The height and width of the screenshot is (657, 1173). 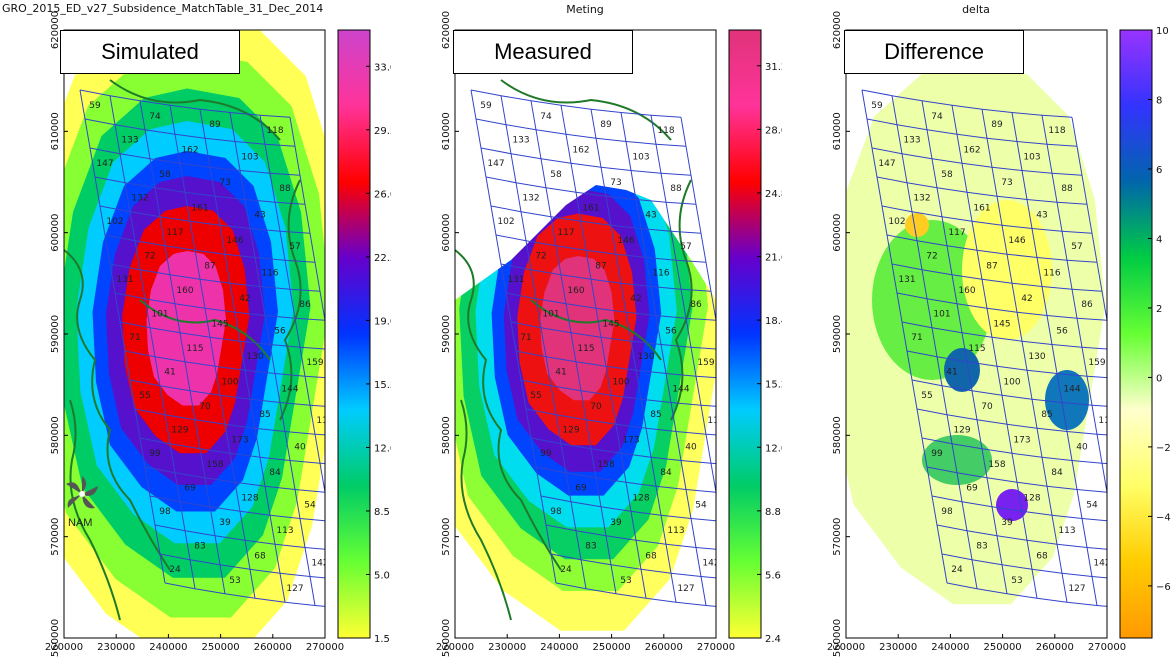 I want to click on grid-cell-number: 85, so click(x=264, y=415).